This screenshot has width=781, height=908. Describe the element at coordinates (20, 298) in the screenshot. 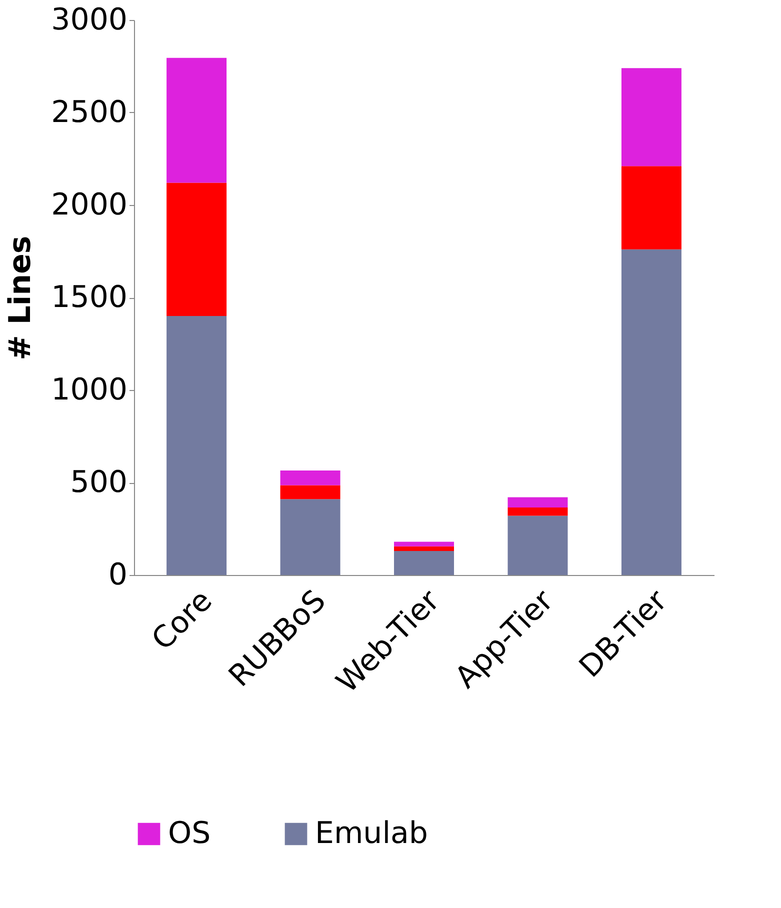

I see `y-axis-title: # Lines` at that location.